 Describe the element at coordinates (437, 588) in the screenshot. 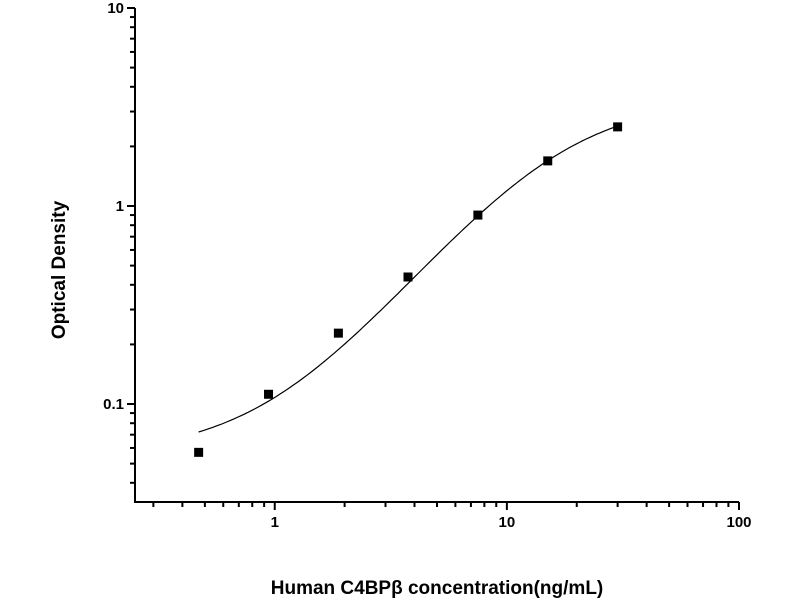

I see `x-axis-title: Human C4BPβ concentration(ng/mL)` at that location.